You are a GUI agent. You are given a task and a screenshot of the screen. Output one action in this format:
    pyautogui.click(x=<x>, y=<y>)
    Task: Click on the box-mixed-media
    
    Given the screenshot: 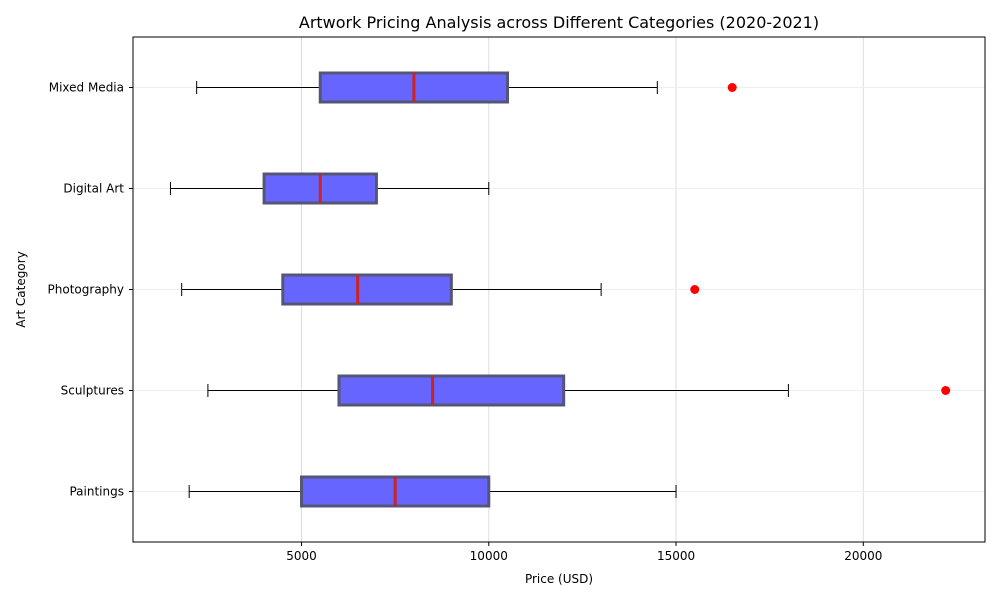 What is the action you would take?
    pyautogui.click(x=466, y=87)
    